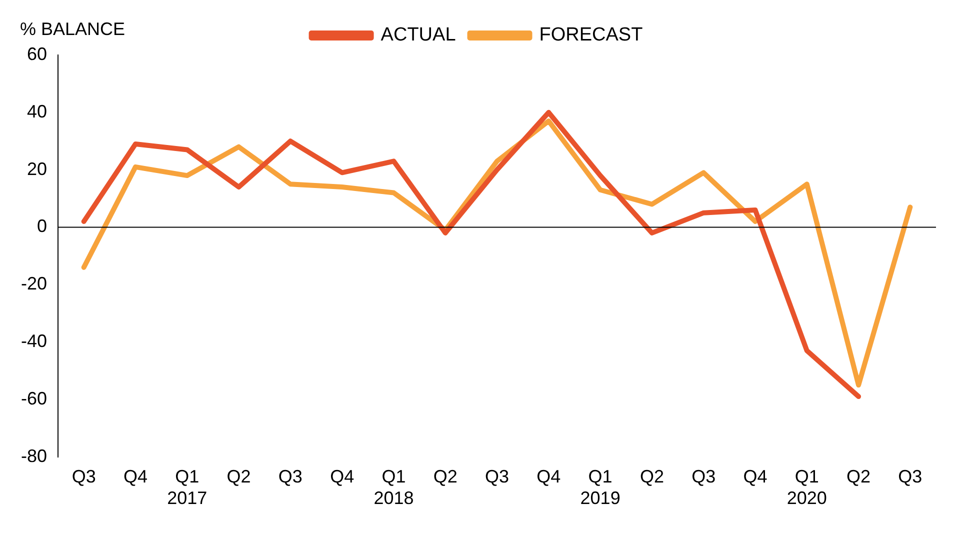 The height and width of the screenshot is (534, 958). Describe the element at coordinates (591, 35) in the screenshot. I see `legend-label: FORECAST` at that location.